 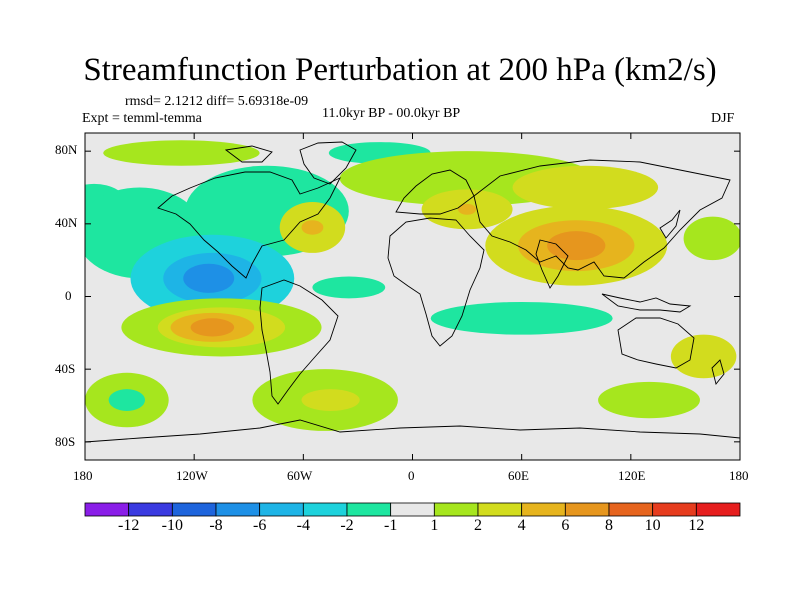 What do you see at coordinates (412, 431) in the screenshot?
I see `coast-antarctica` at bounding box center [412, 431].